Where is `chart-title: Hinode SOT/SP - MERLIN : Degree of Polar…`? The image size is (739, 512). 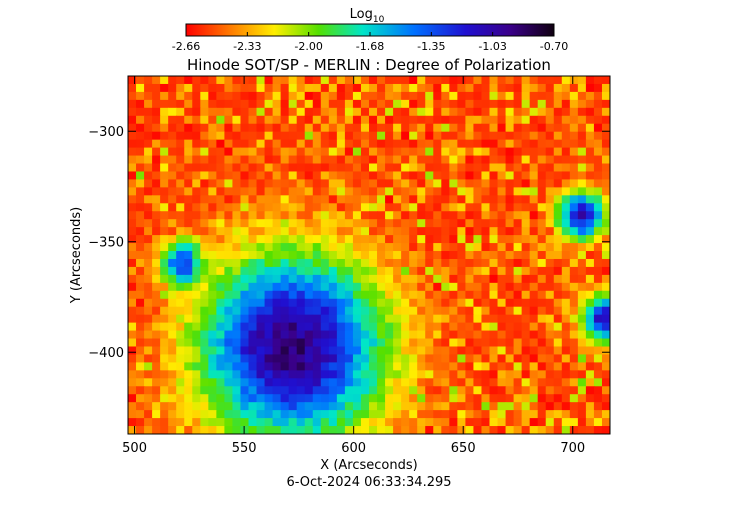 chart-title: Hinode SOT/SP - MERLIN : Degree of Polar… is located at coordinates (369, 65).